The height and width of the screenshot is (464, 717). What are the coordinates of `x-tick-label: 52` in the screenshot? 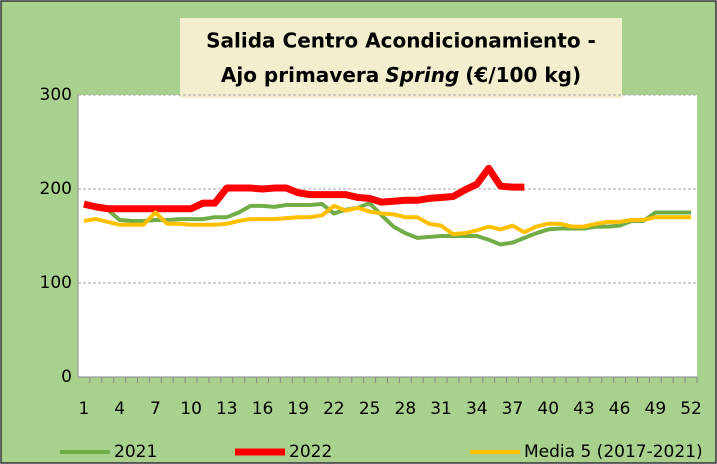 It's located at (691, 409).